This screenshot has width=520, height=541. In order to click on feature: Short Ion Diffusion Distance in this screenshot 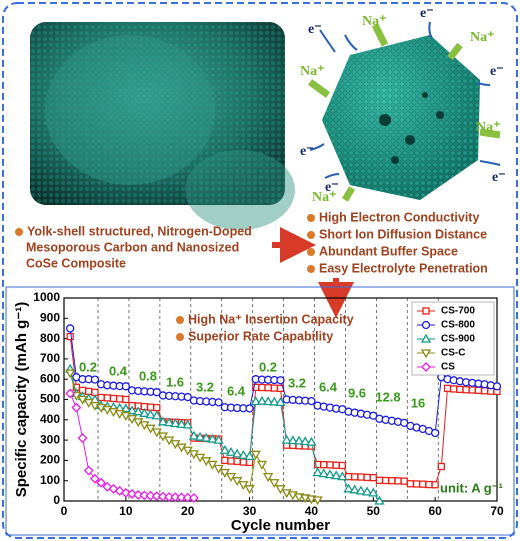, I will do `click(403, 234)`.